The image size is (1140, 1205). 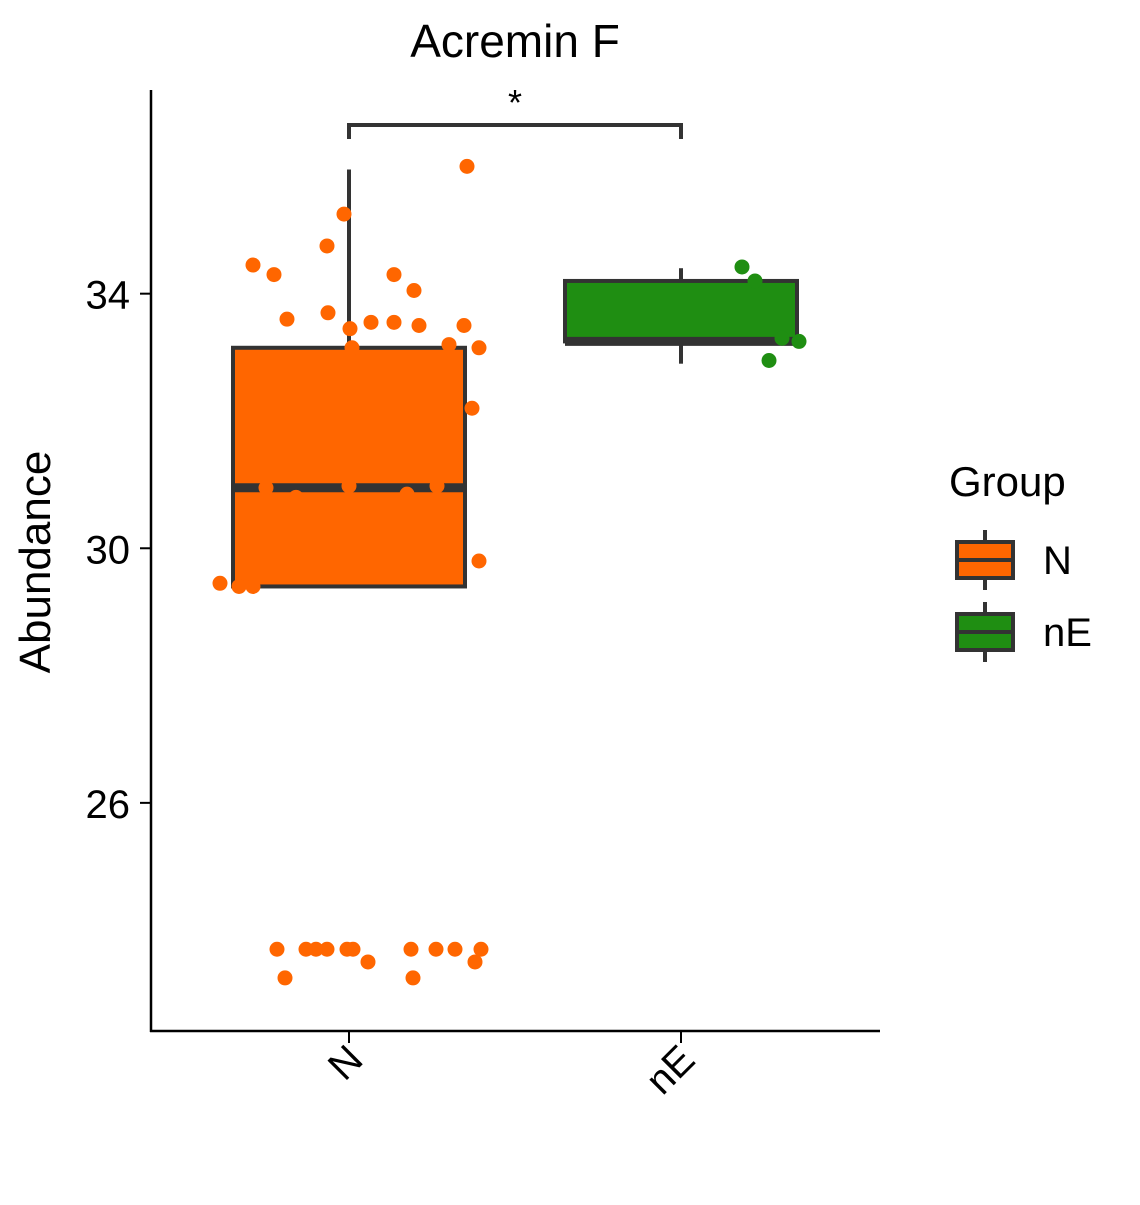 I want to click on legend: Group NnE, so click(x=1020, y=560).